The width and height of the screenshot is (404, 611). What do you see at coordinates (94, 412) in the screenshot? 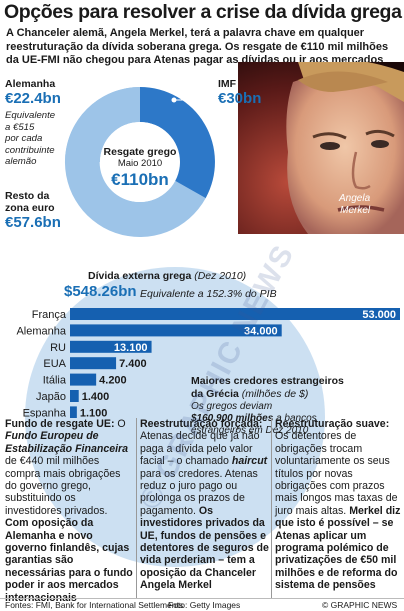
I see `bar-value-label: 1.100` at bounding box center [94, 412].